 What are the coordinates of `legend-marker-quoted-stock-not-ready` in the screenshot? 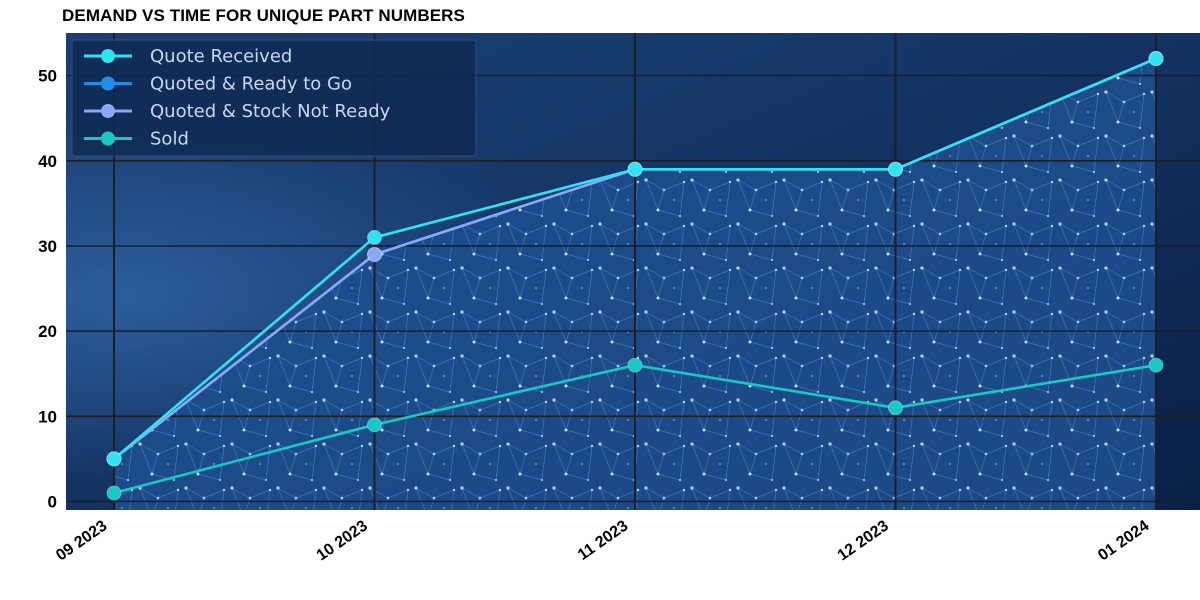 It's located at (108, 111).